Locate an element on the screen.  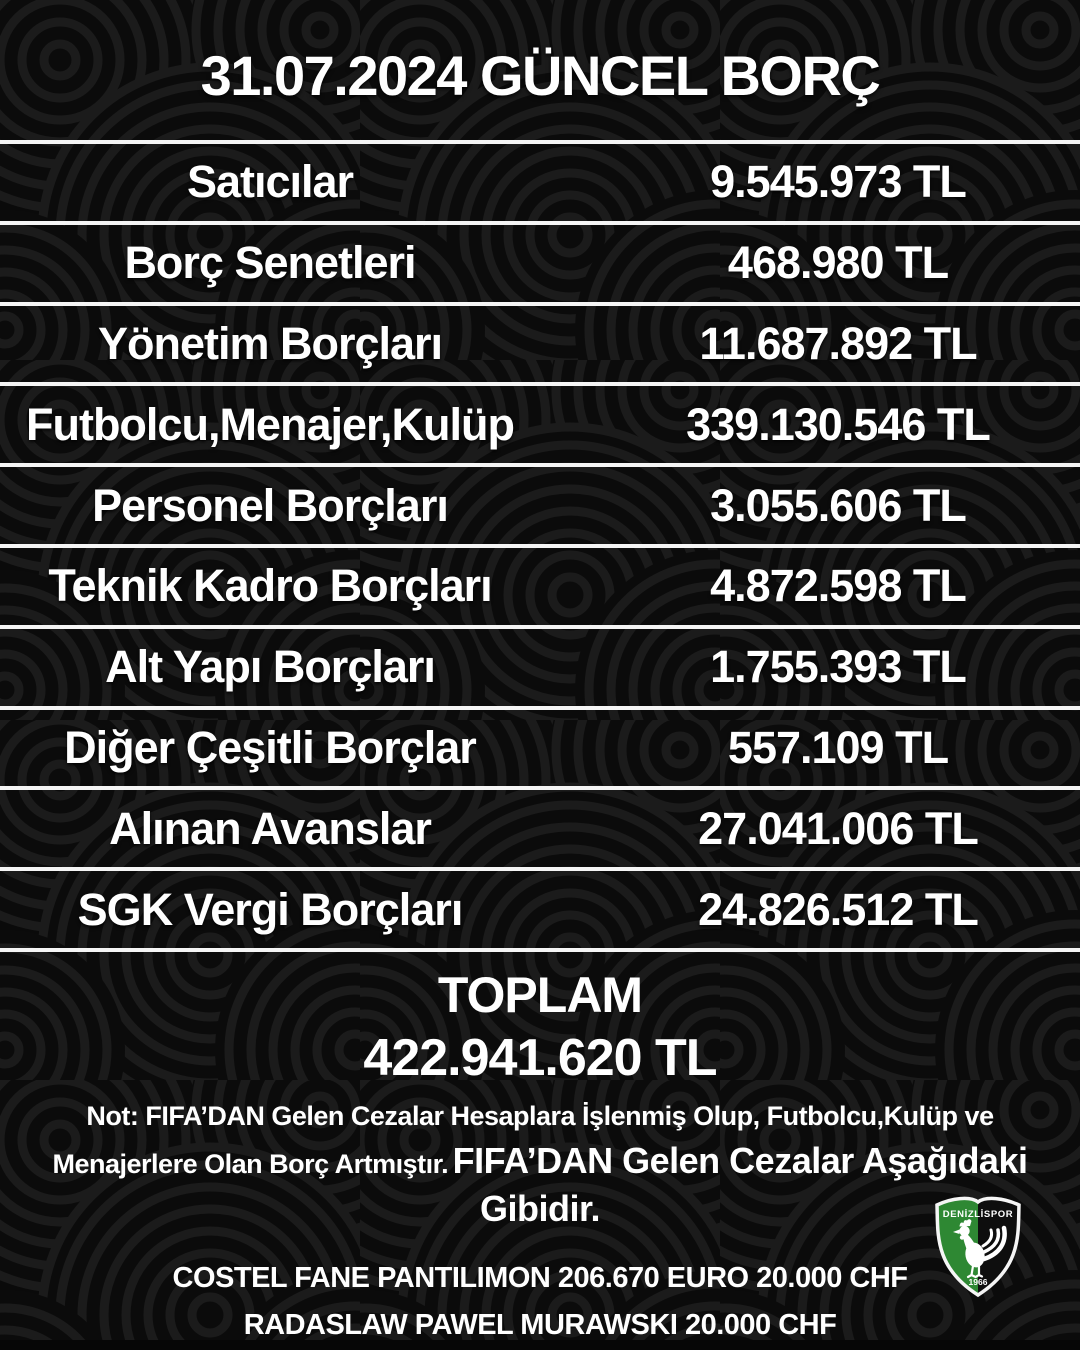
debt-label: Personel Borçları is located at coordinates (270, 505).